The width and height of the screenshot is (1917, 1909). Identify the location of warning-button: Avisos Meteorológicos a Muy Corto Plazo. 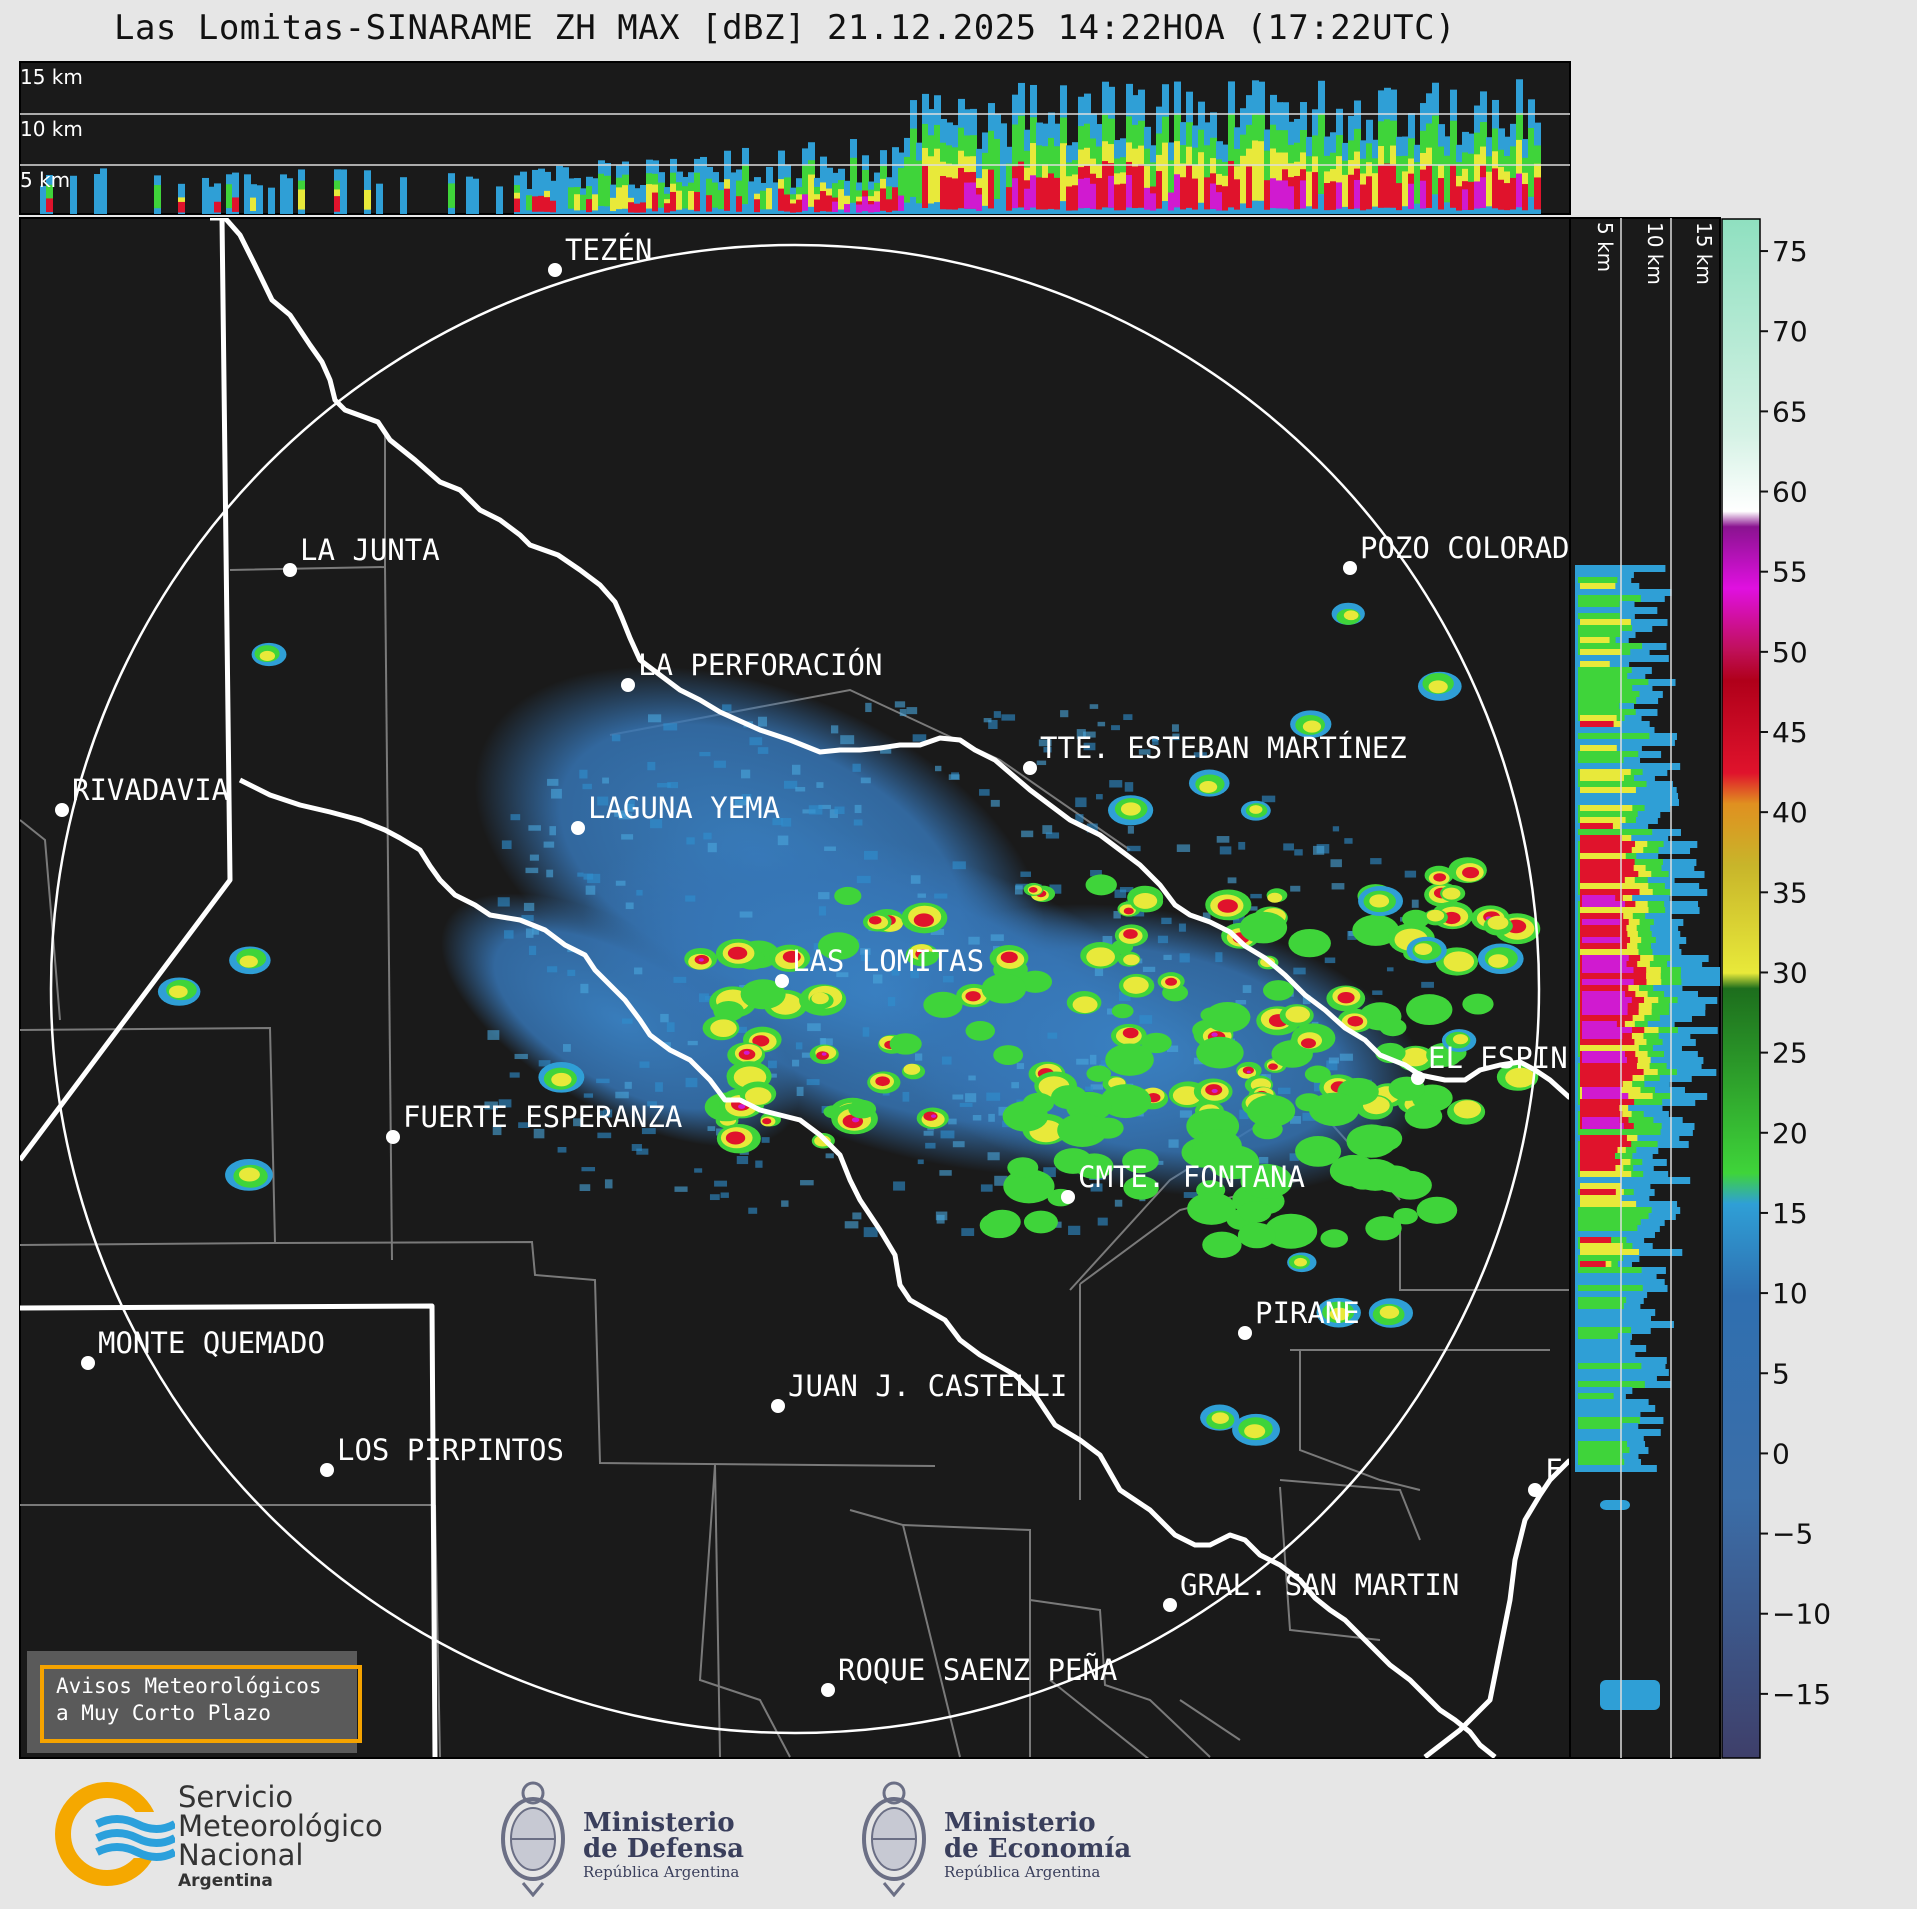
(194, 1702).